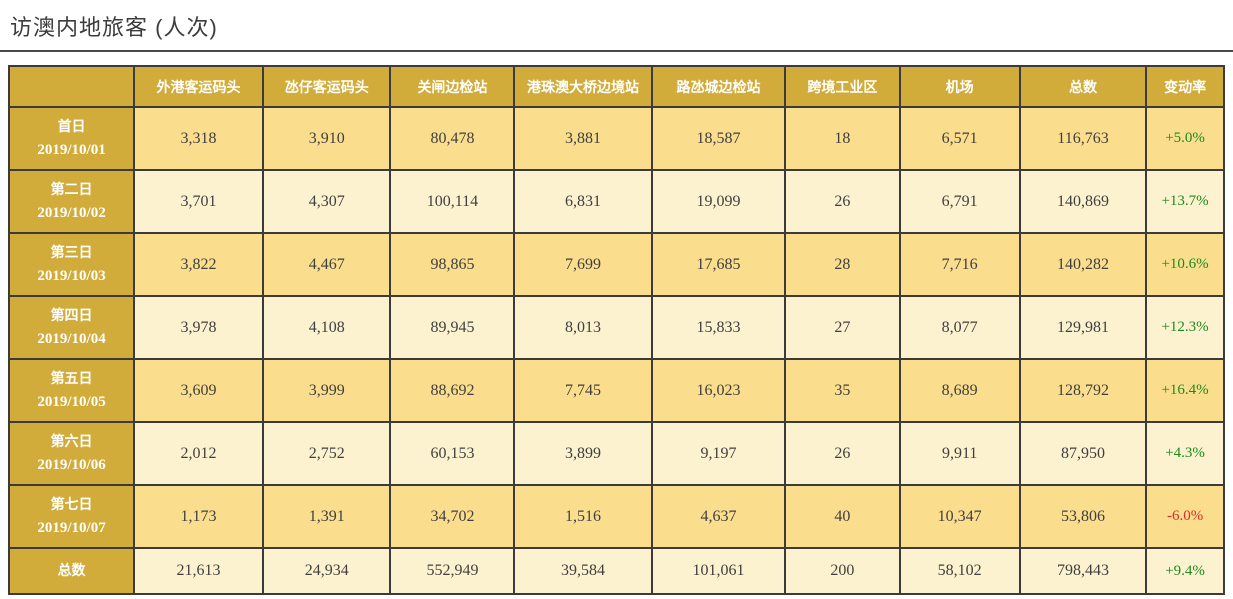  I want to click on value-cell: 7,745, so click(583, 390).